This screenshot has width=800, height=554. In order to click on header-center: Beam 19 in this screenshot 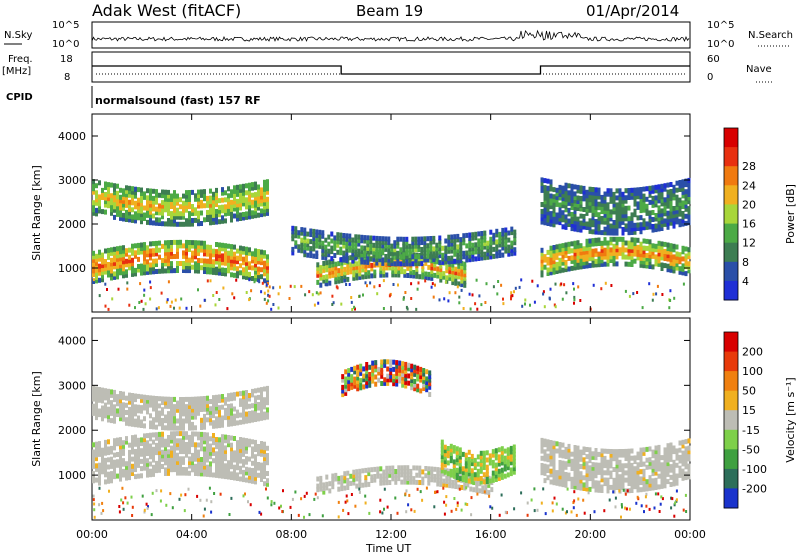, I will do `click(389, 11)`.